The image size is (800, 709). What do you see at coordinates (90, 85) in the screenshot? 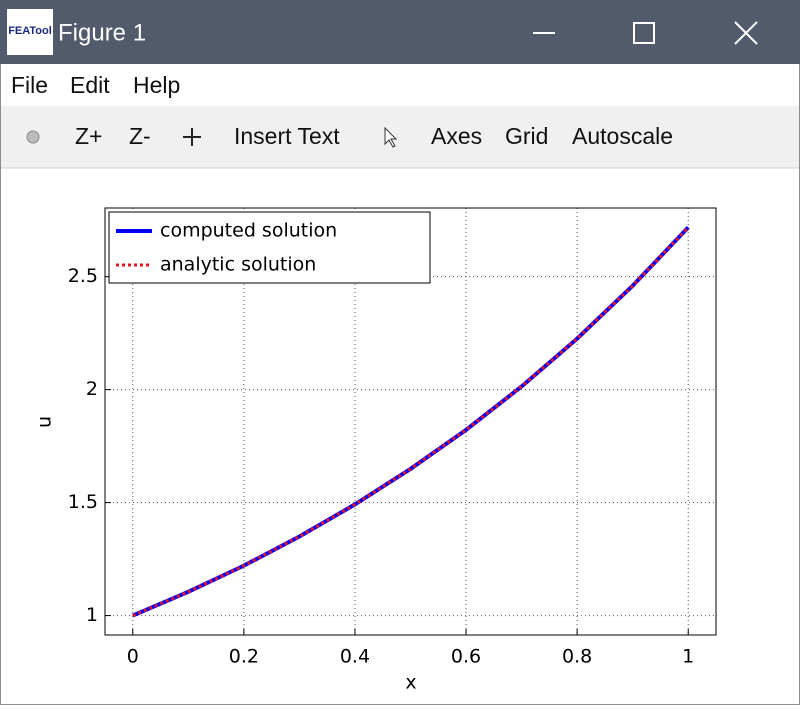
I see `menu-item: Edit` at bounding box center [90, 85].